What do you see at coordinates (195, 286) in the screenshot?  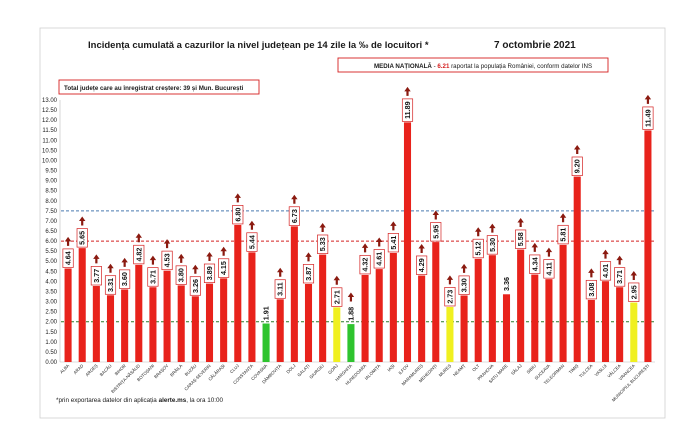 I see `value-label-group: 3.26` at bounding box center [195, 286].